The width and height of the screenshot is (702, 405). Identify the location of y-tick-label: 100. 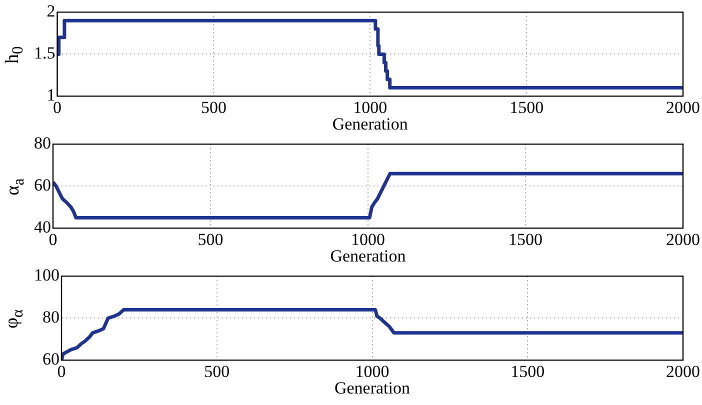
(47, 275).